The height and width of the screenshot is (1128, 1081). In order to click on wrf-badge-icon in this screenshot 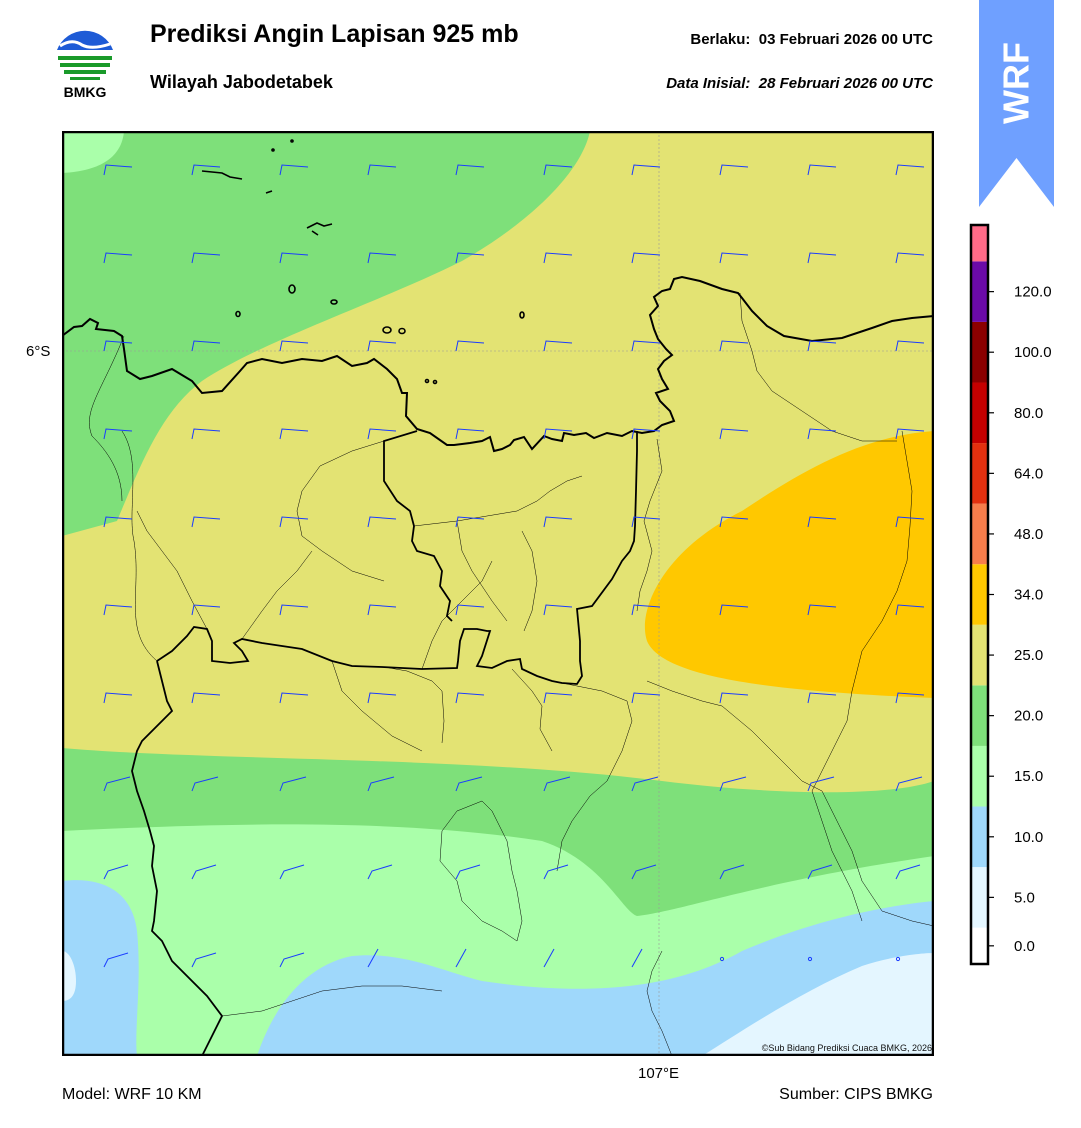, I will do `click(1016, 103)`.